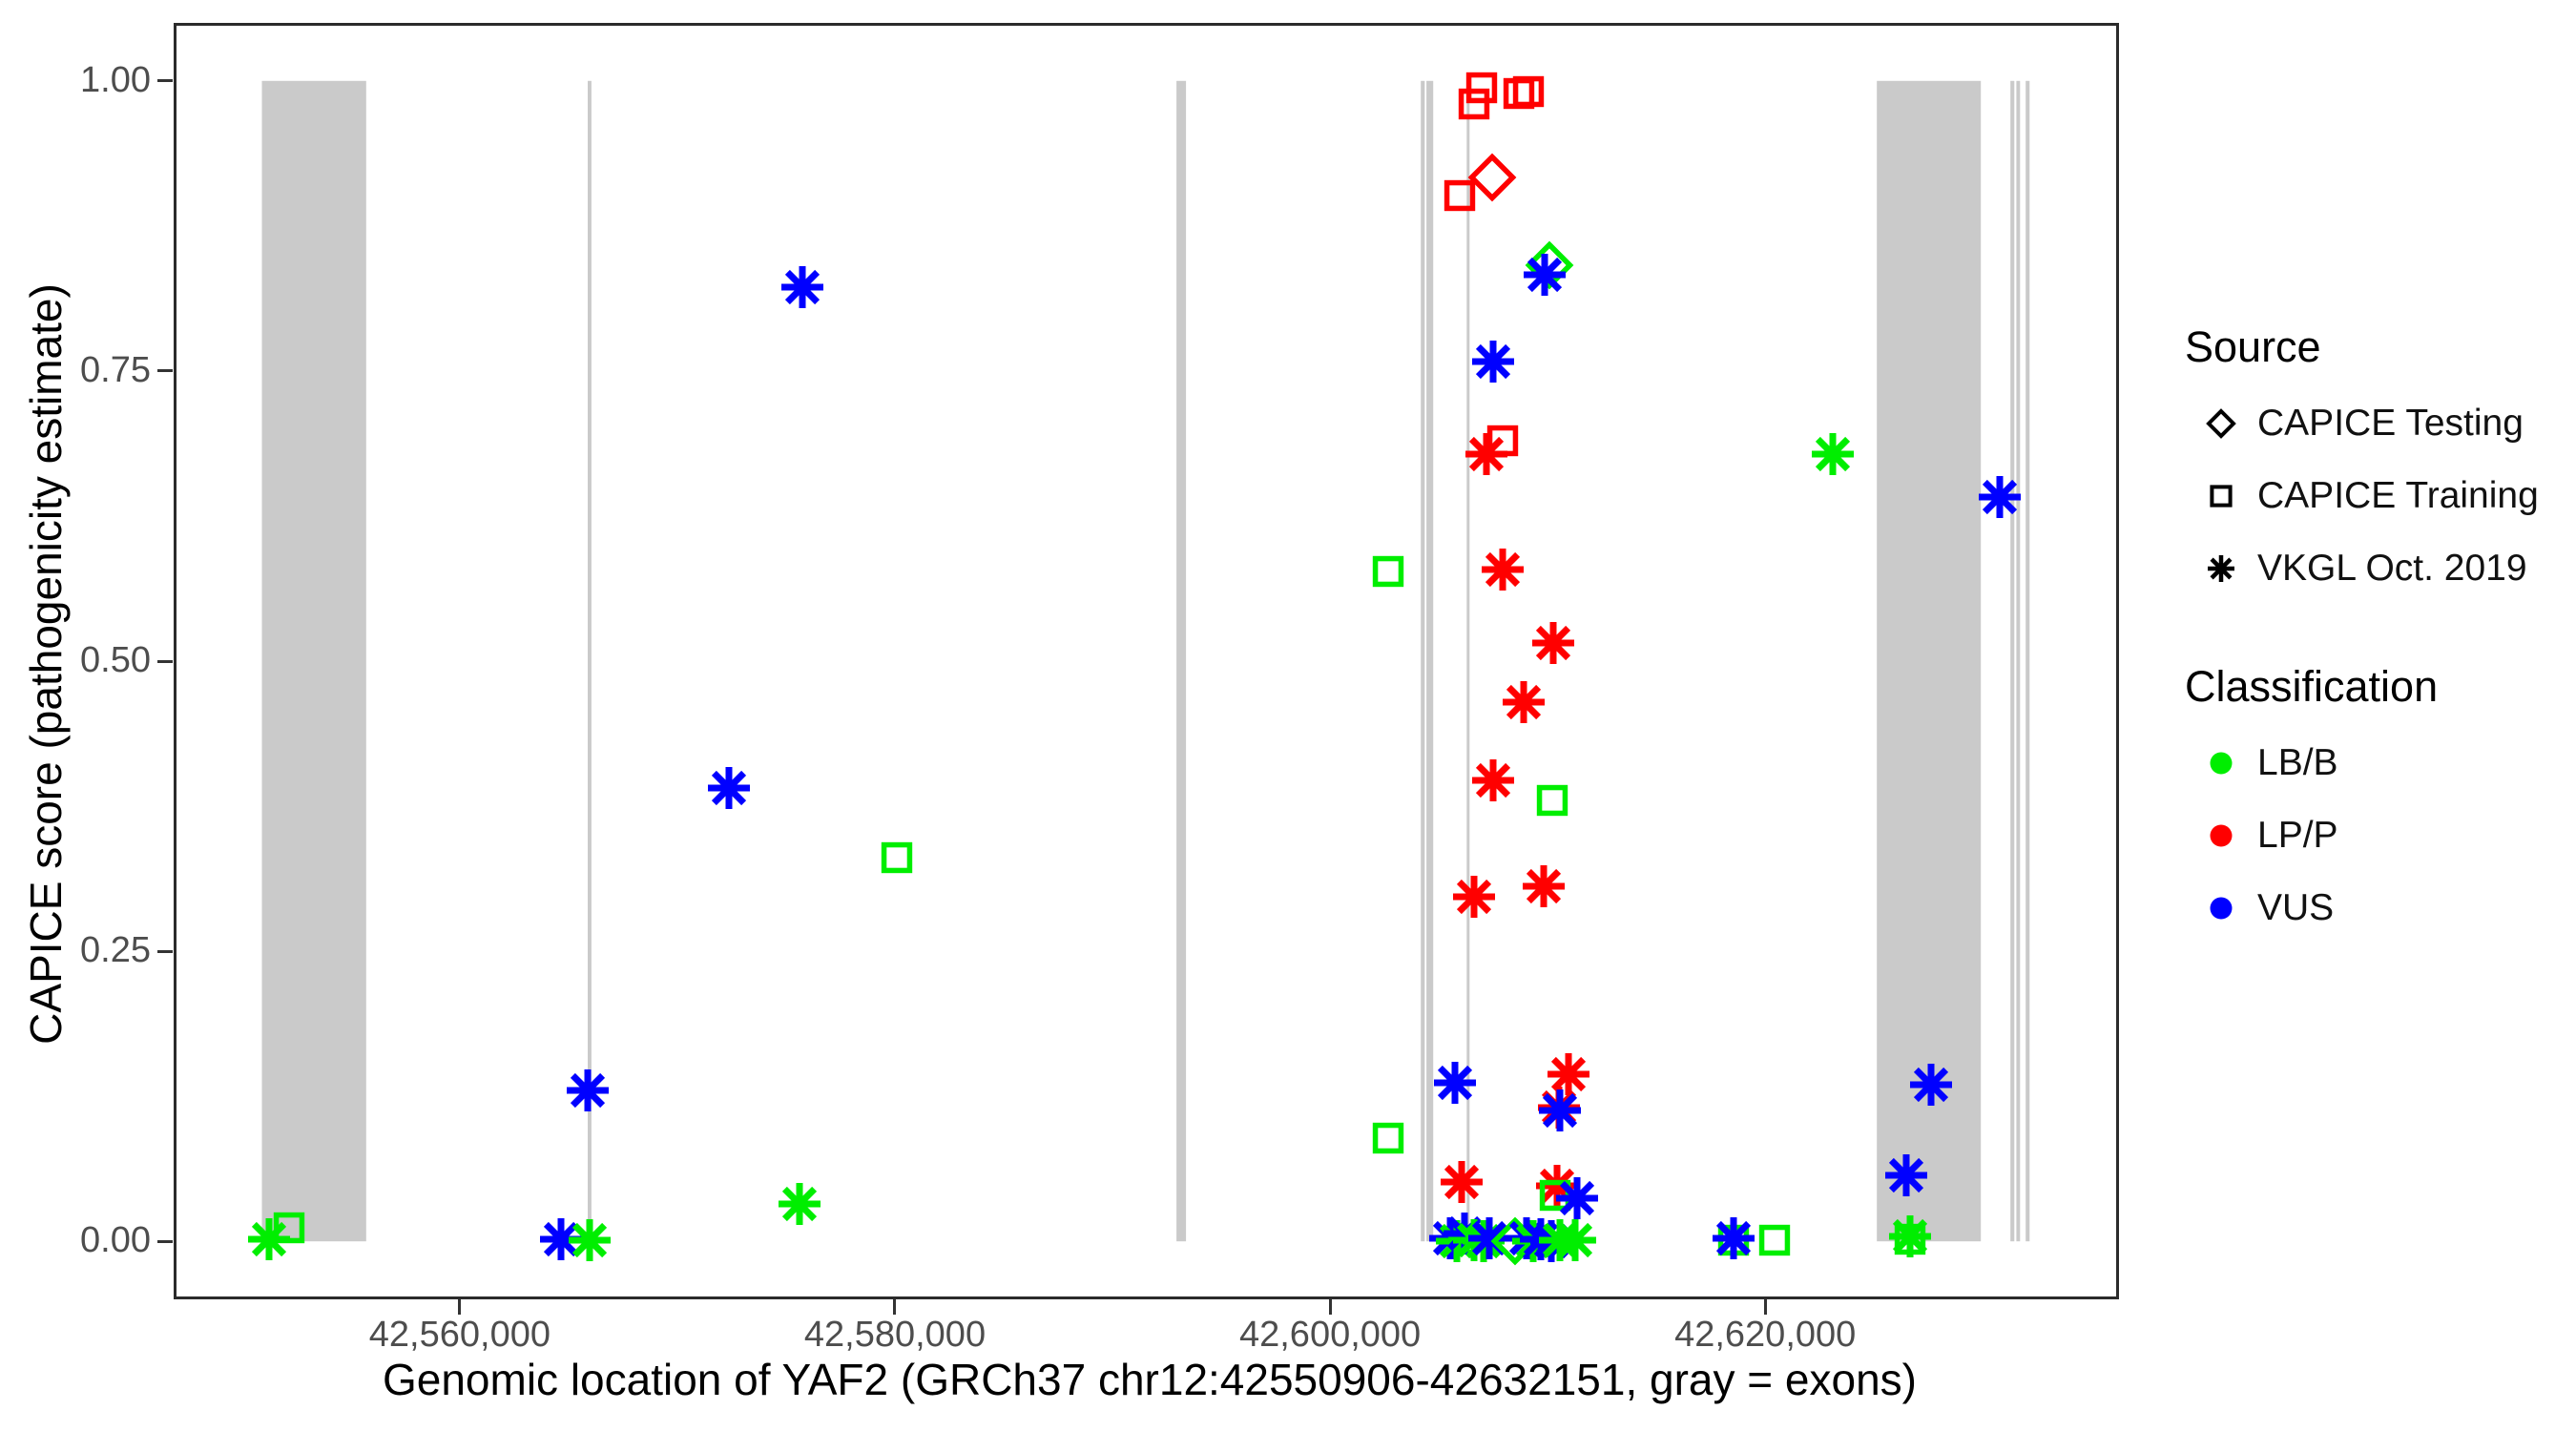 The height and width of the screenshot is (1431, 2576). I want to click on legend-item-lpp-label: LP/P, so click(2297, 835).